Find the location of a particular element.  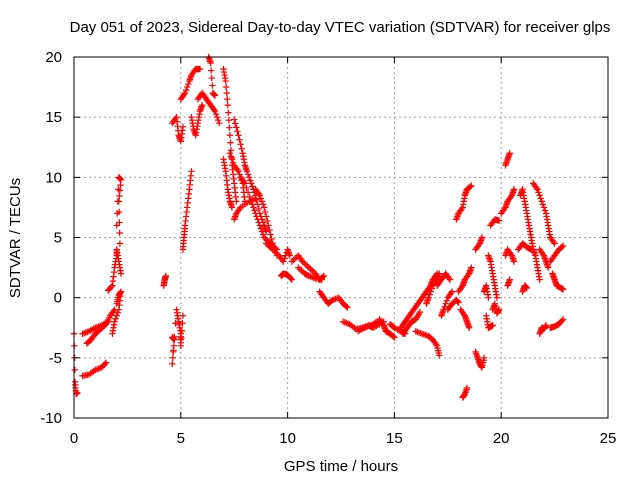

series-s10 is located at coordinates (178, 129).